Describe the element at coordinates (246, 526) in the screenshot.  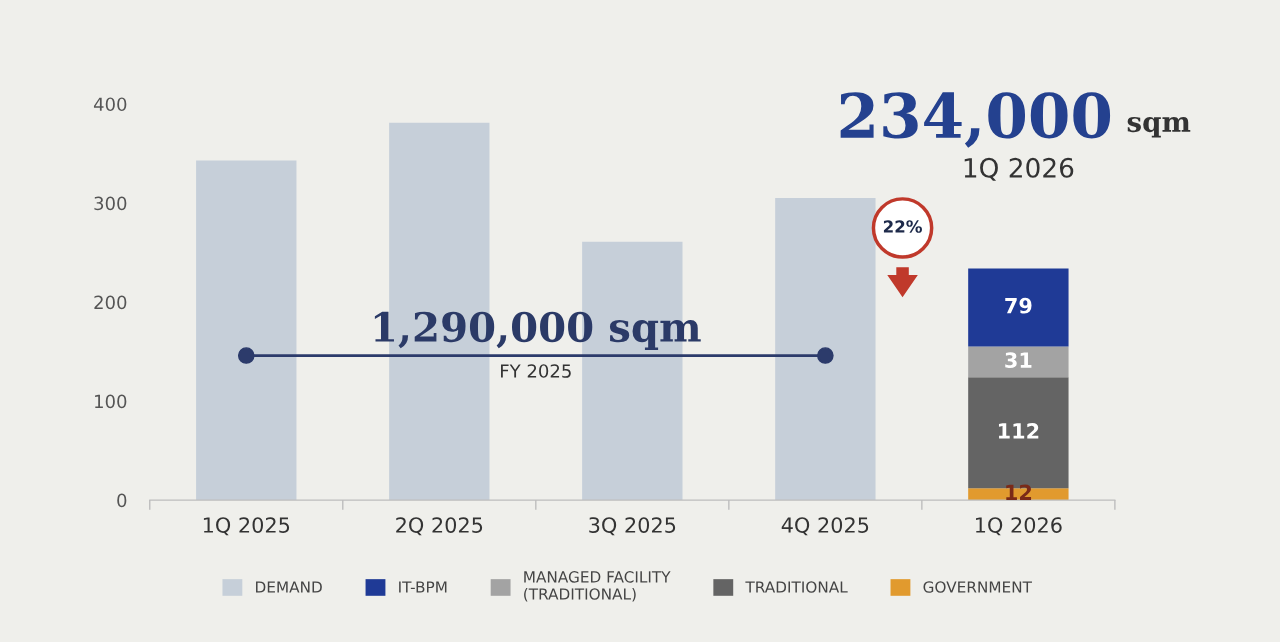
I see `x-tick-label: 1Q 2025` at that location.